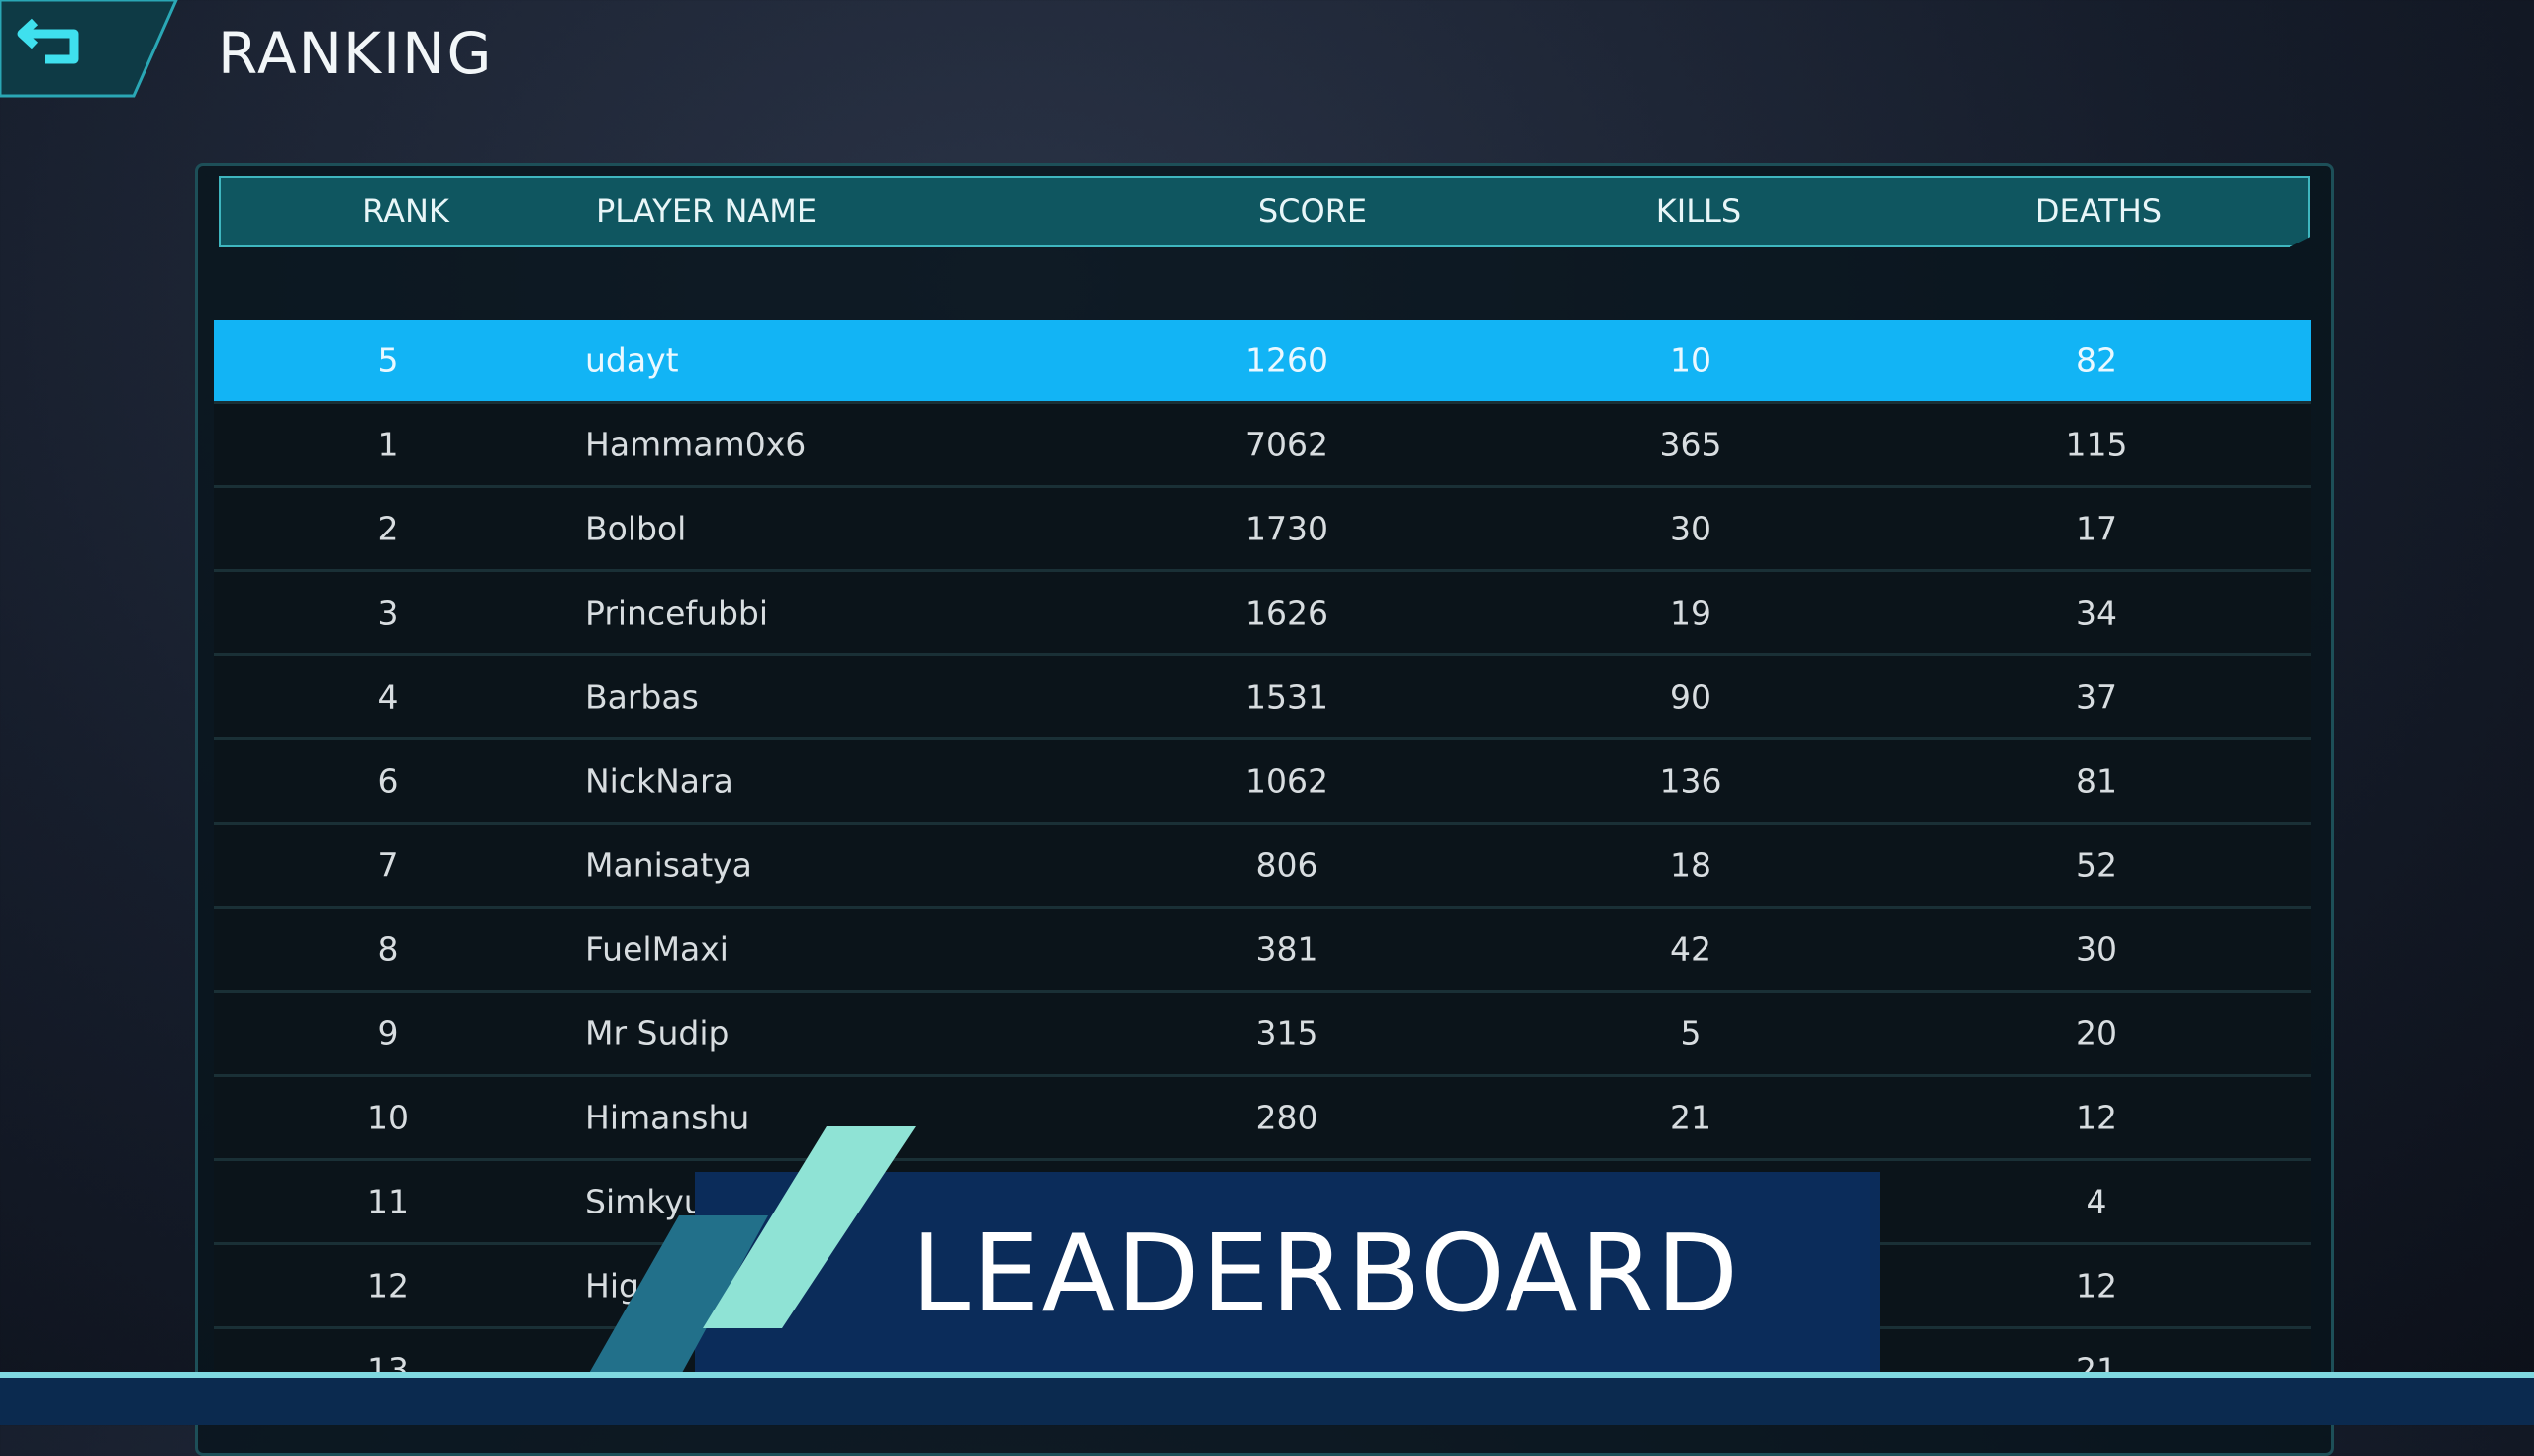 This screenshot has width=2534, height=1456. What do you see at coordinates (2096, 444) in the screenshot?
I see `cell-deaths: 115` at bounding box center [2096, 444].